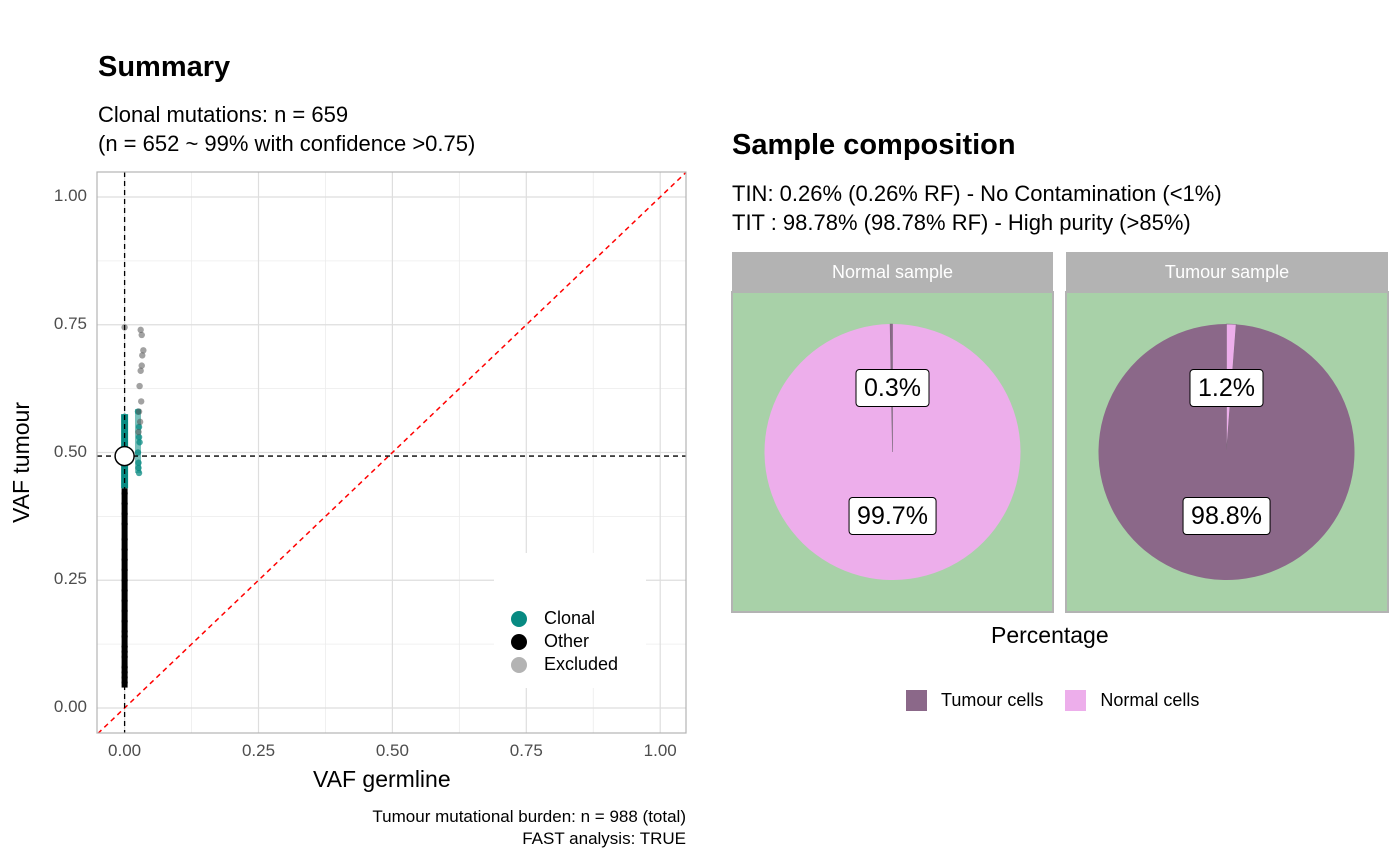 The height and width of the screenshot is (866, 1400). Describe the element at coordinates (223, 114) in the screenshot. I see `scatter-subtitle-line1: Clonal mutations: n = 659` at that location.